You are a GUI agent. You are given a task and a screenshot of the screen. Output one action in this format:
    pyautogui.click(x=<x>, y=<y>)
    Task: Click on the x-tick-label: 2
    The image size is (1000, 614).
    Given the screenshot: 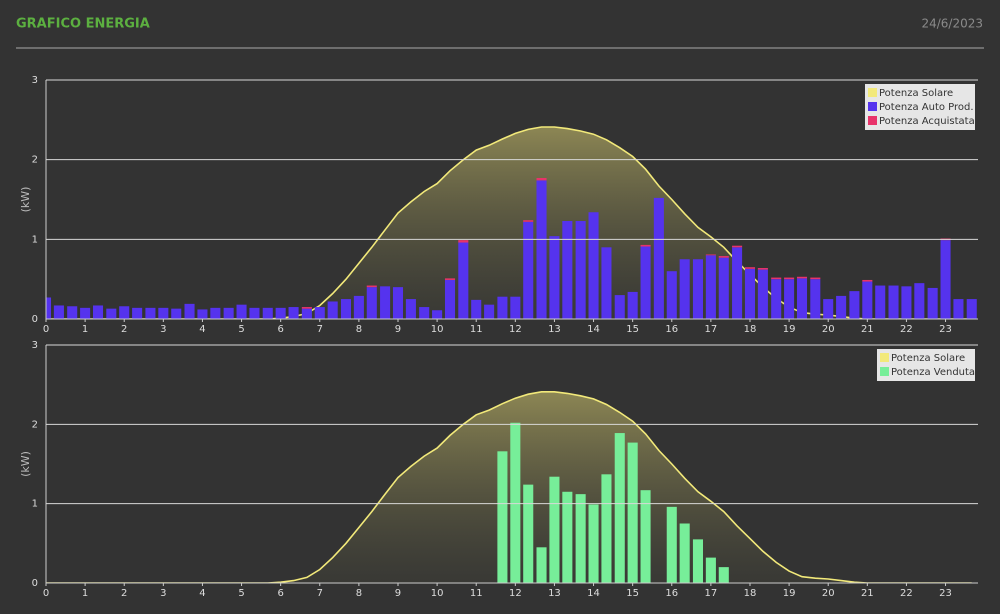 What is the action you would take?
    pyautogui.click(x=124, y=593)
    